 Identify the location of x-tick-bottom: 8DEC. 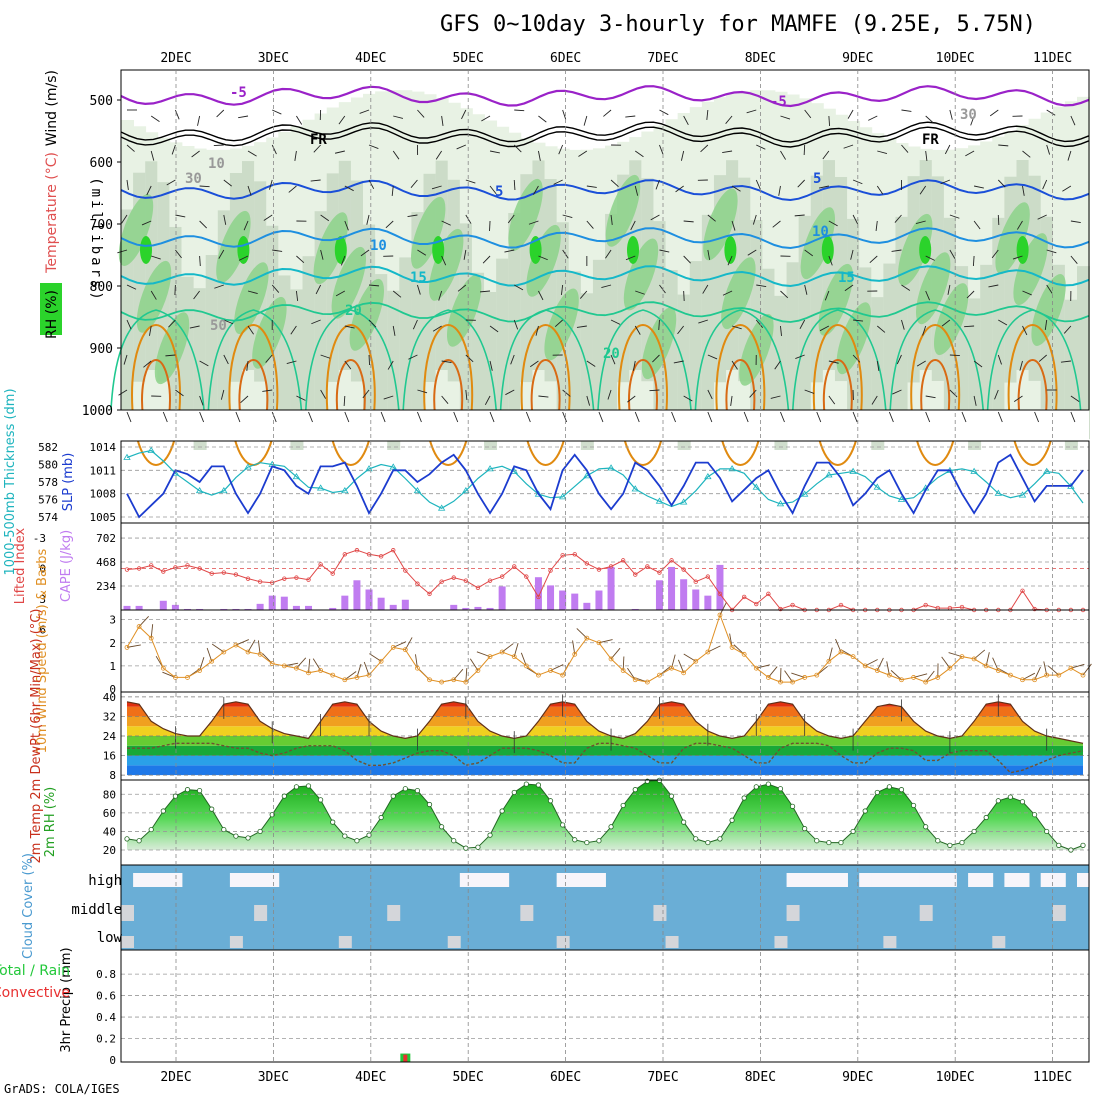
(760, 1077).